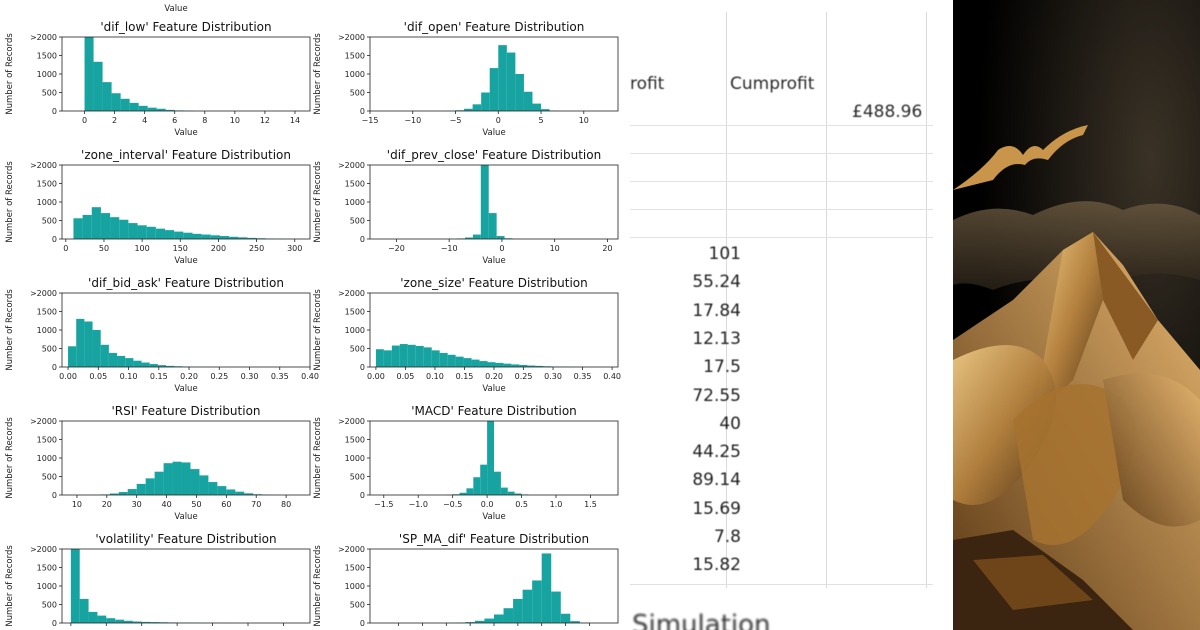 The height and width of the screenshot is (630, 1200). Describe the element at coordinates (204, 120) in the screenshot. I see `x-tick-label: 8` at that location.